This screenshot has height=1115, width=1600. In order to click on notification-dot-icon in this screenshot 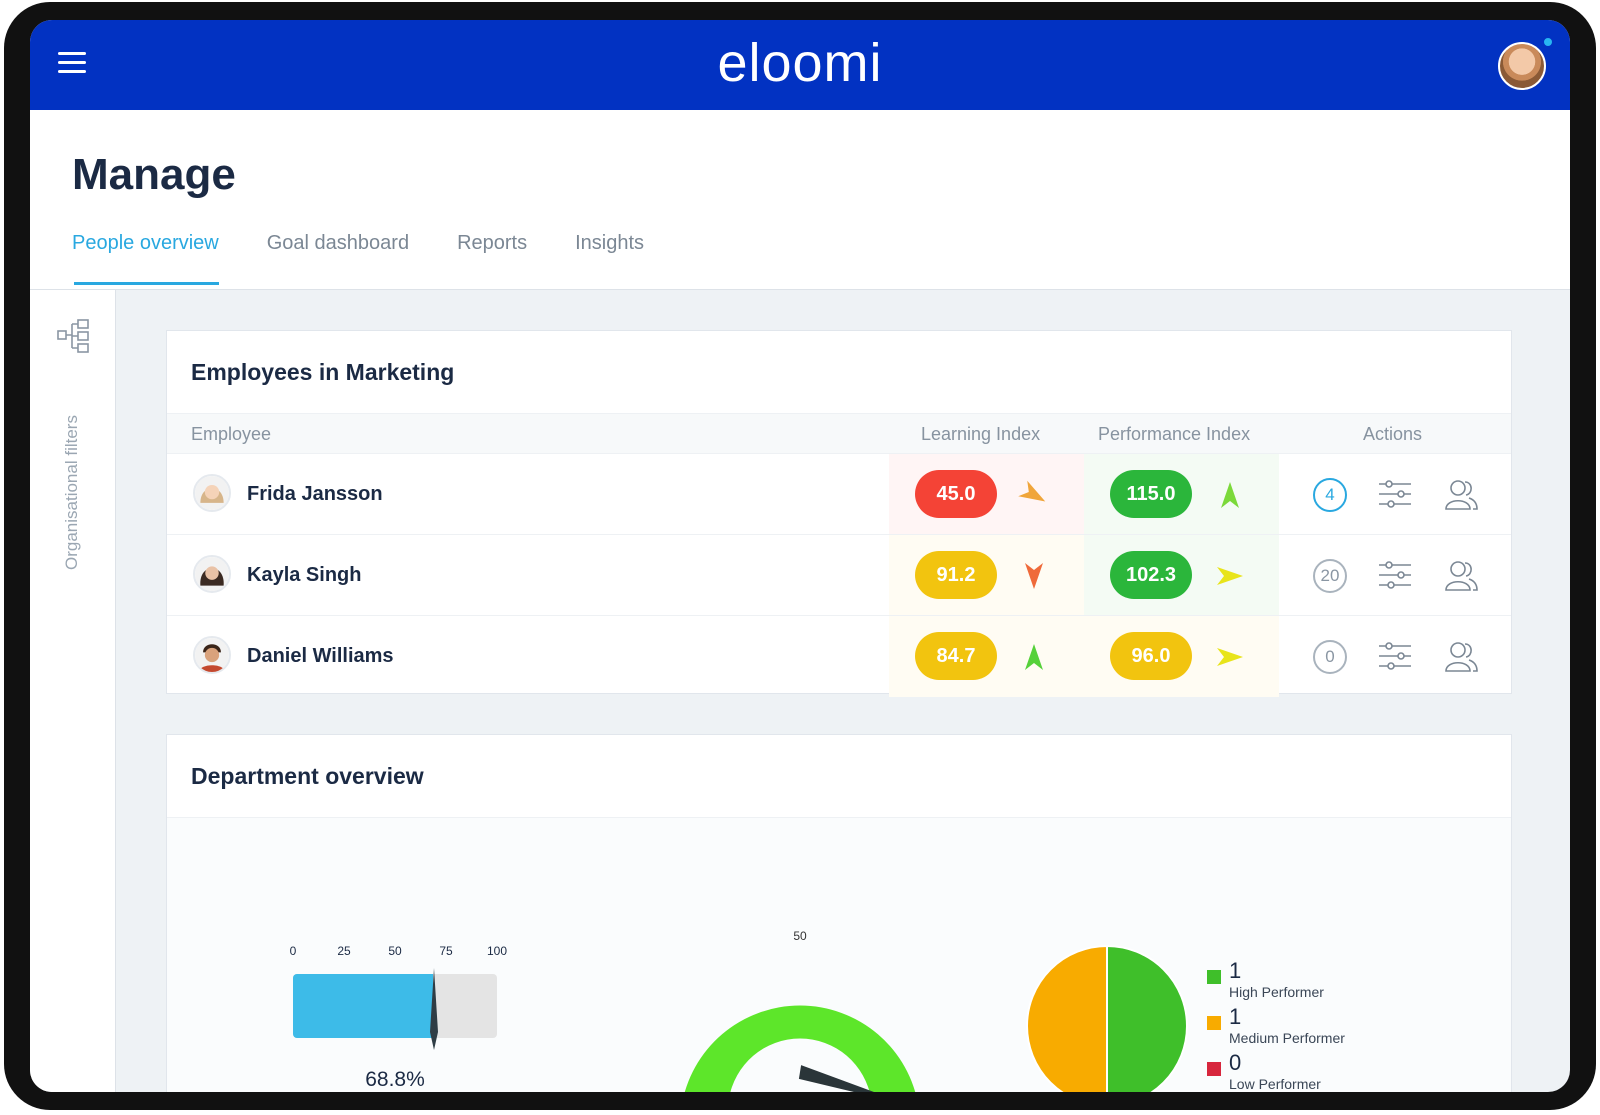, I will do `click(1548, 42)`.